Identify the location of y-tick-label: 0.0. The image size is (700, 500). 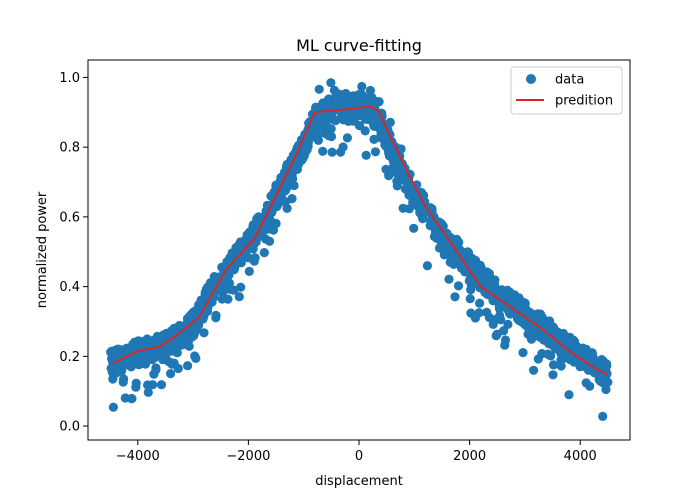
(69, 427).